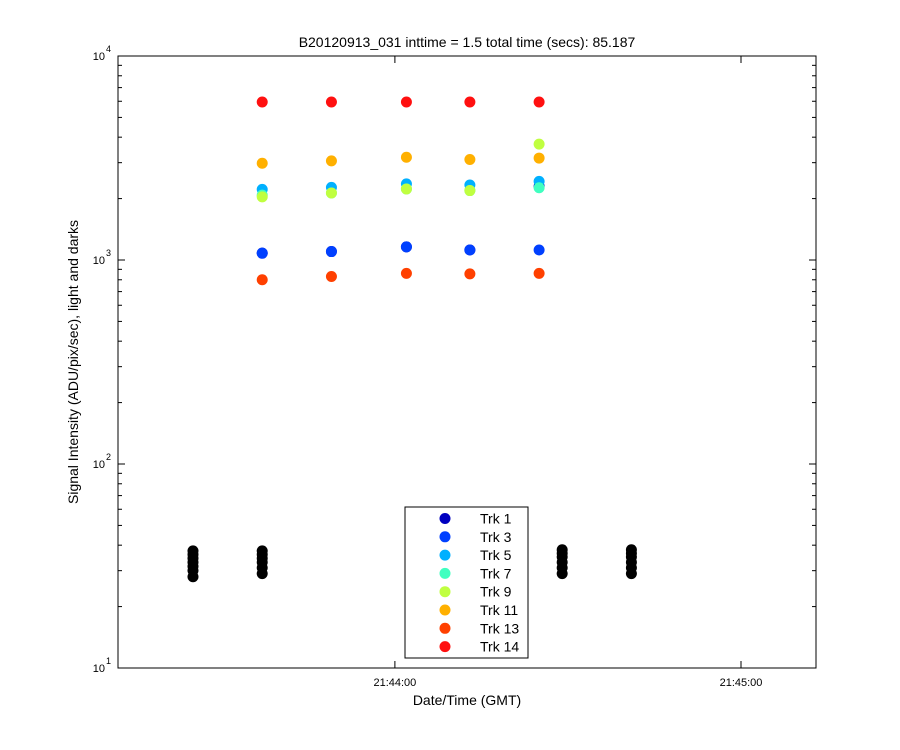  I want to click on y-tick-exponent: 2, so click(108, 457).